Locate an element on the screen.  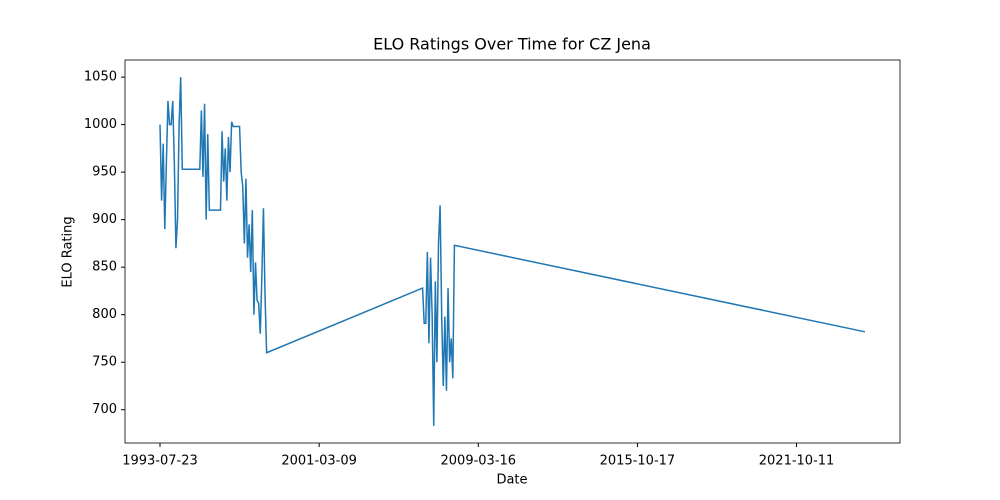
y-tick-label: 950 is located at coordinates (104, 172).